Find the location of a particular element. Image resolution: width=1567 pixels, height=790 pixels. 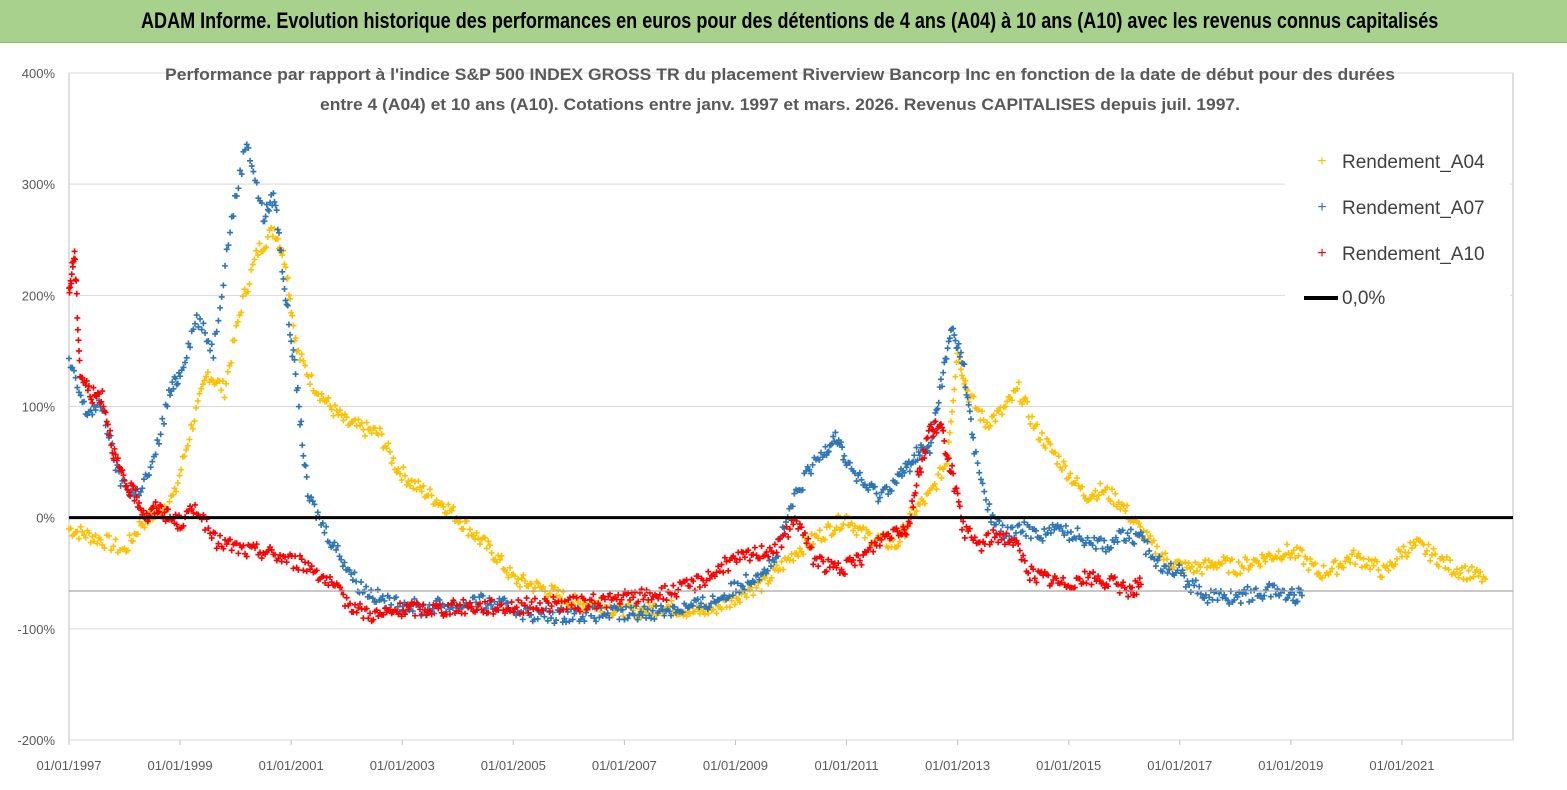

y-tick-label: 300% is located at coordinates (39, 184).